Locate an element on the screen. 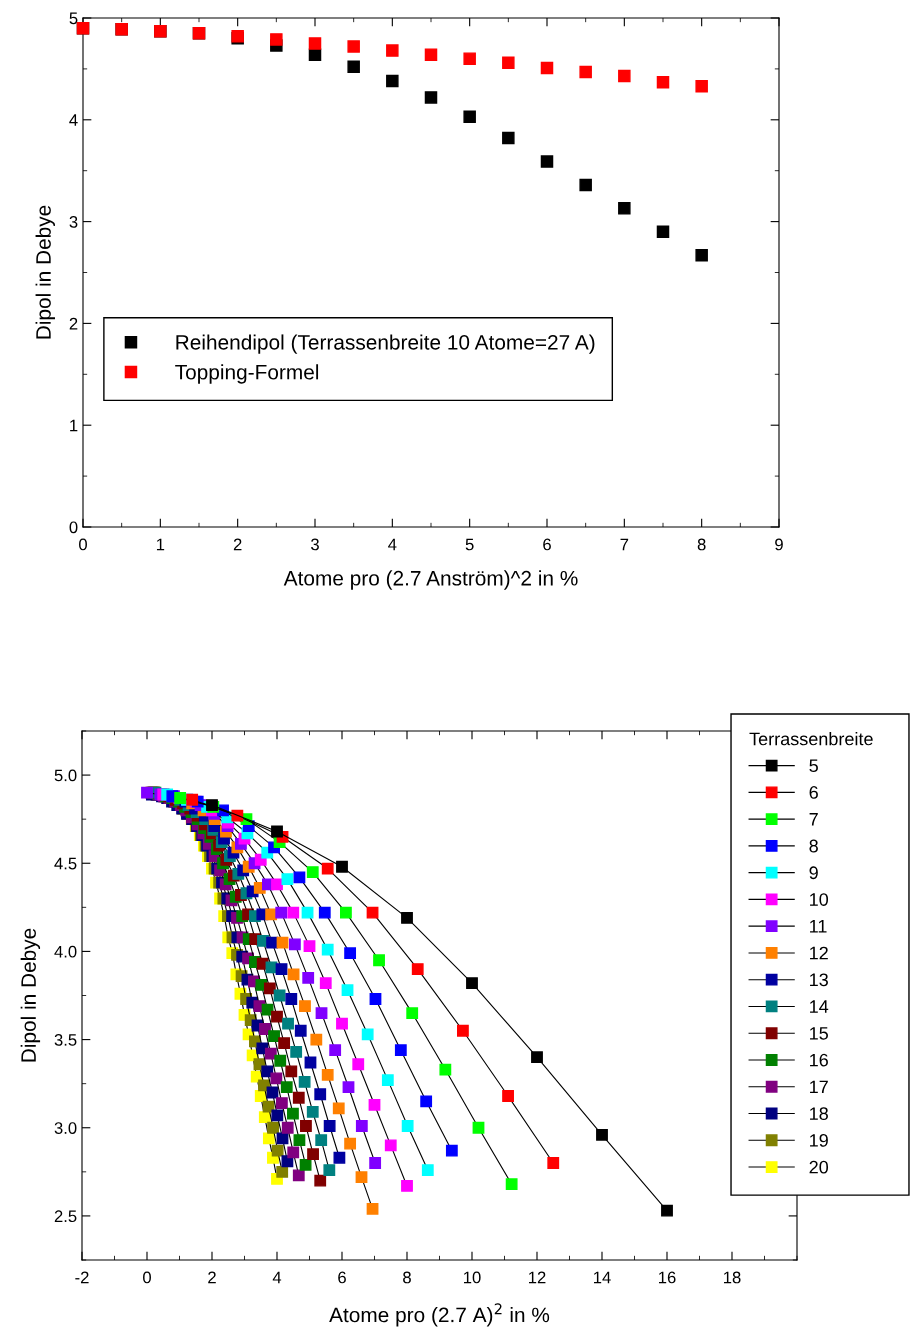  y-tick-label: 4 is located at coordinates (73, 120).